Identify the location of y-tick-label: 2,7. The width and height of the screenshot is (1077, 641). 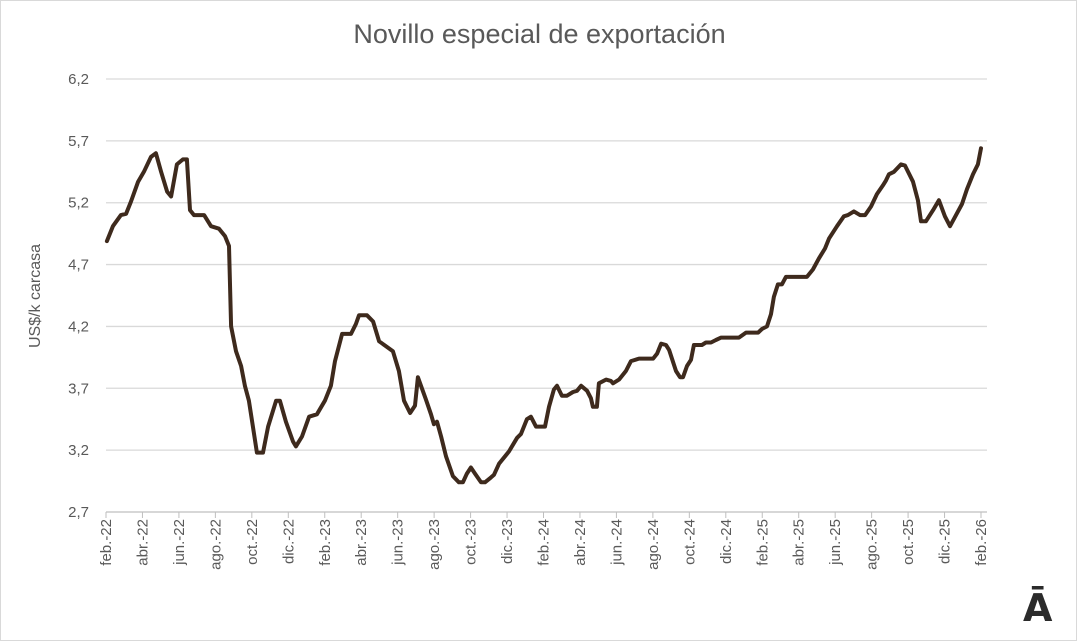
(78, 512).